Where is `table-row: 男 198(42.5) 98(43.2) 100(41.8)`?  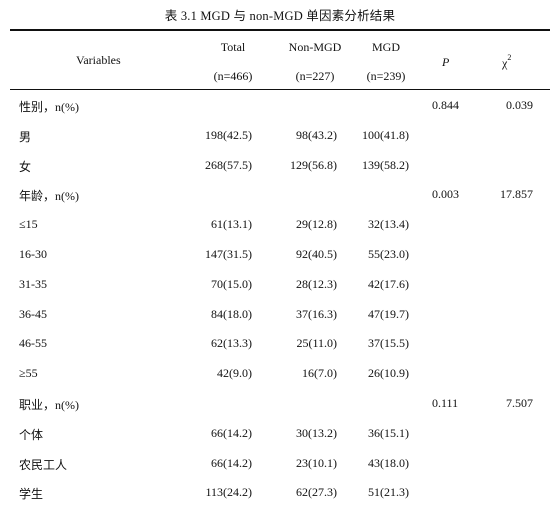 table-row: 男 198(42.5) 98(43.2) 100(41.8) is located at coordinates (280, 138).